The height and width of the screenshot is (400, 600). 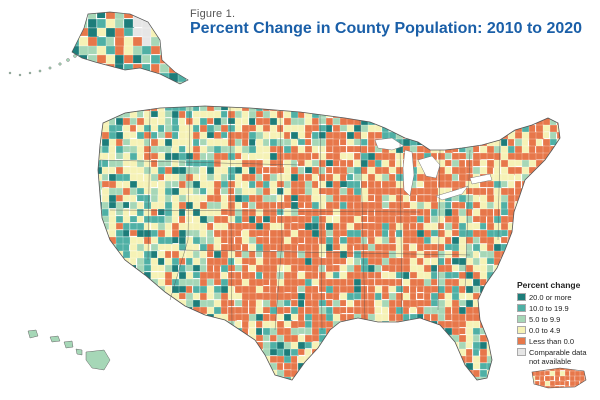 What do you see at coordinates (69, 350) in the screenshot?
I see `hawaii` at bounding box center [69, 350].